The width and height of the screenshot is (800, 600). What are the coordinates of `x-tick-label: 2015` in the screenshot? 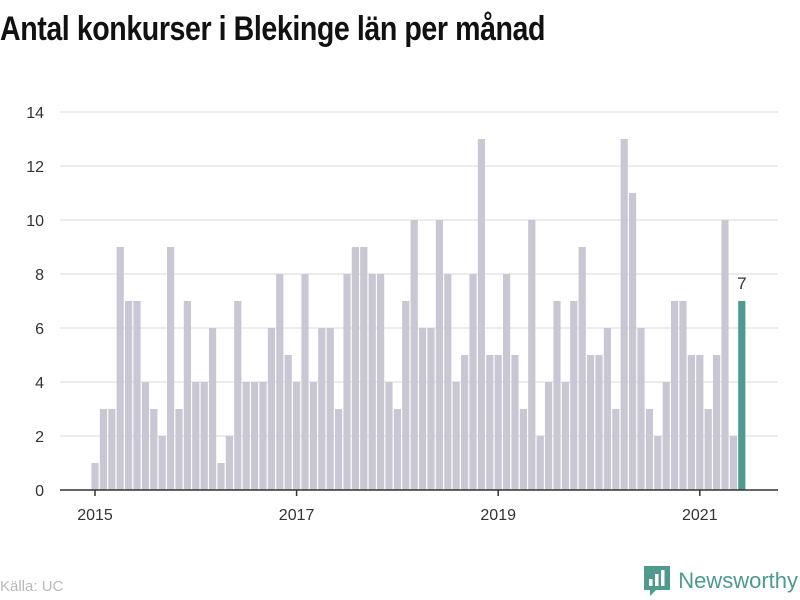 It's located at (95, 515).